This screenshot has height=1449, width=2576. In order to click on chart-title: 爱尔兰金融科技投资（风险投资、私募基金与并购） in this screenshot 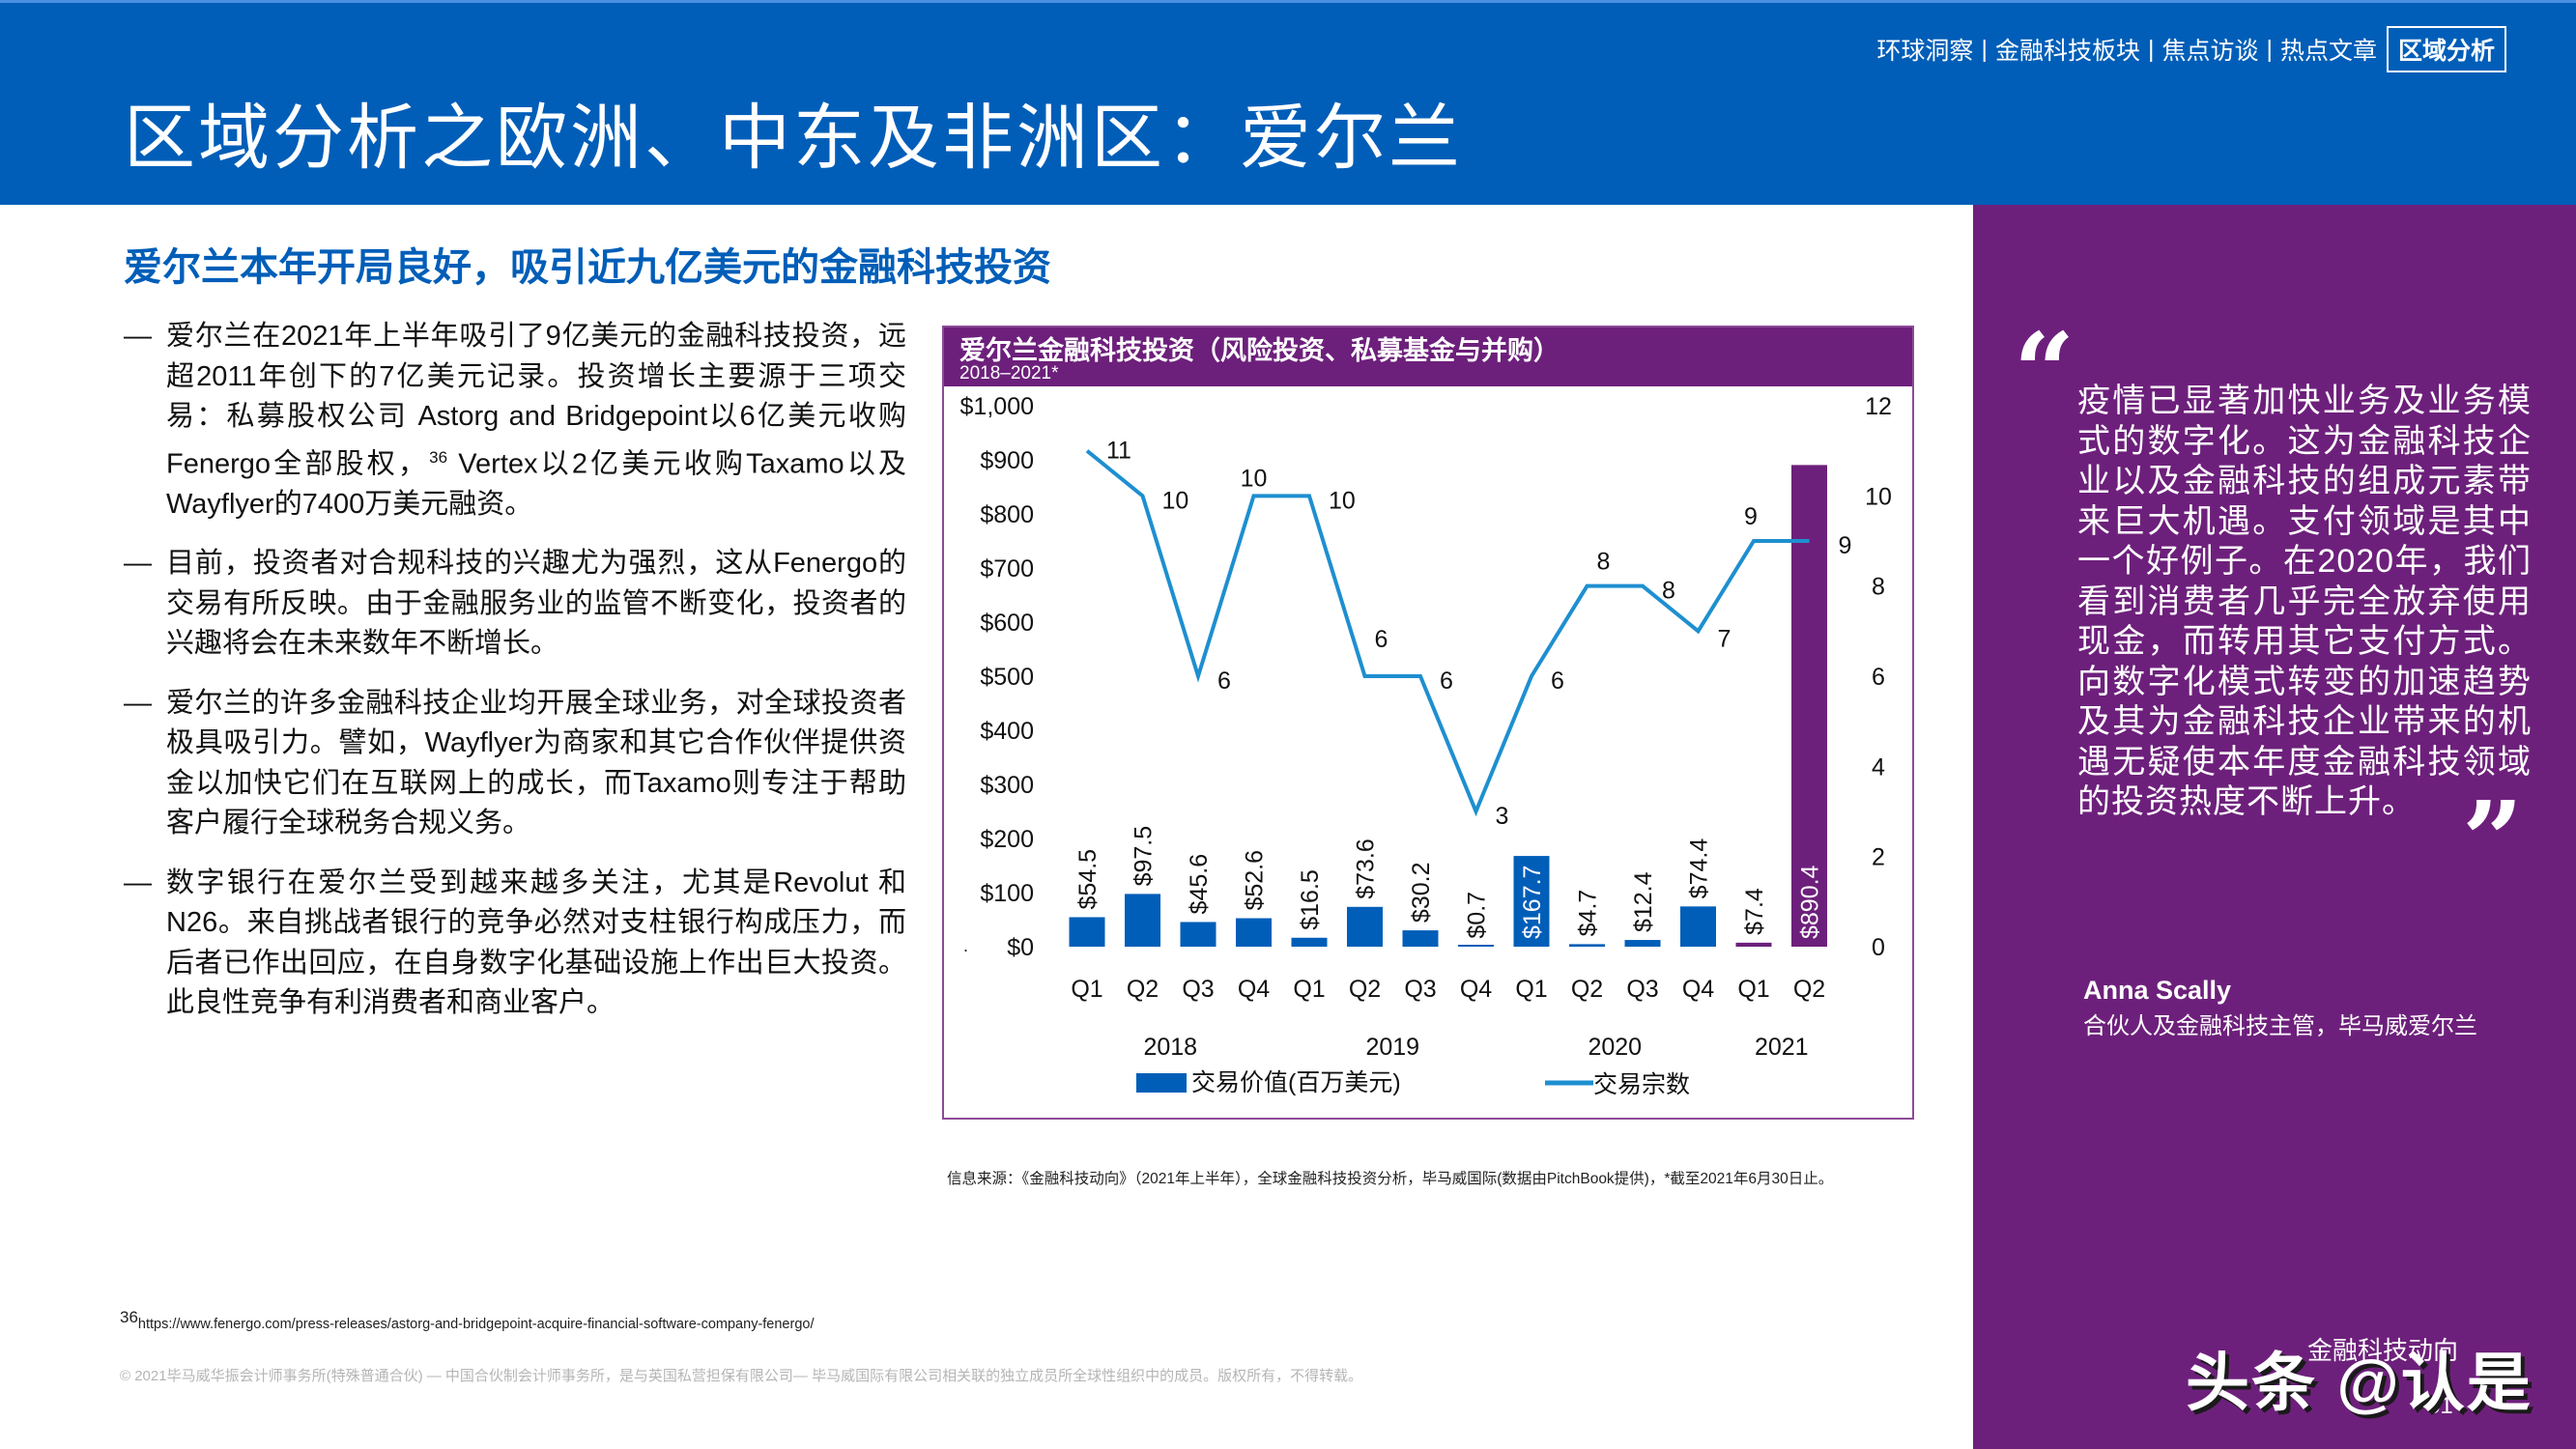, I will do `click(1260, 350)`.